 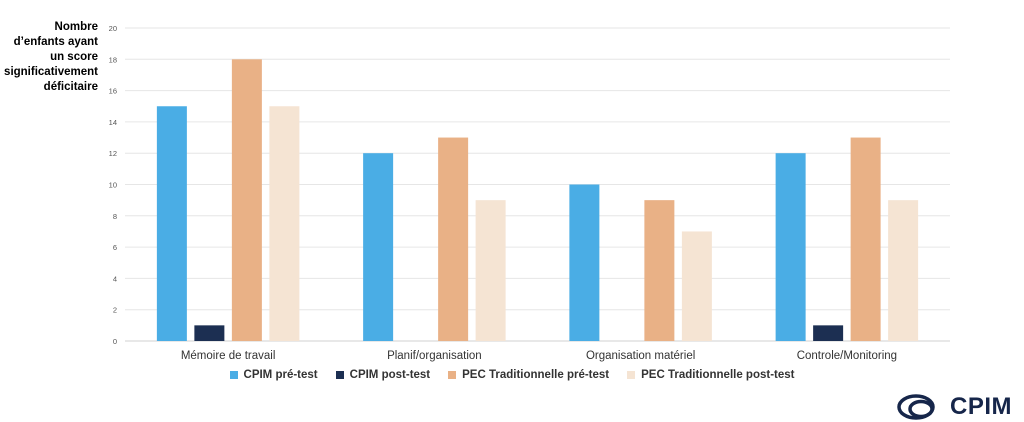 I want to click on cpim-logo-text: CPIM, so click(x=981, y=406).